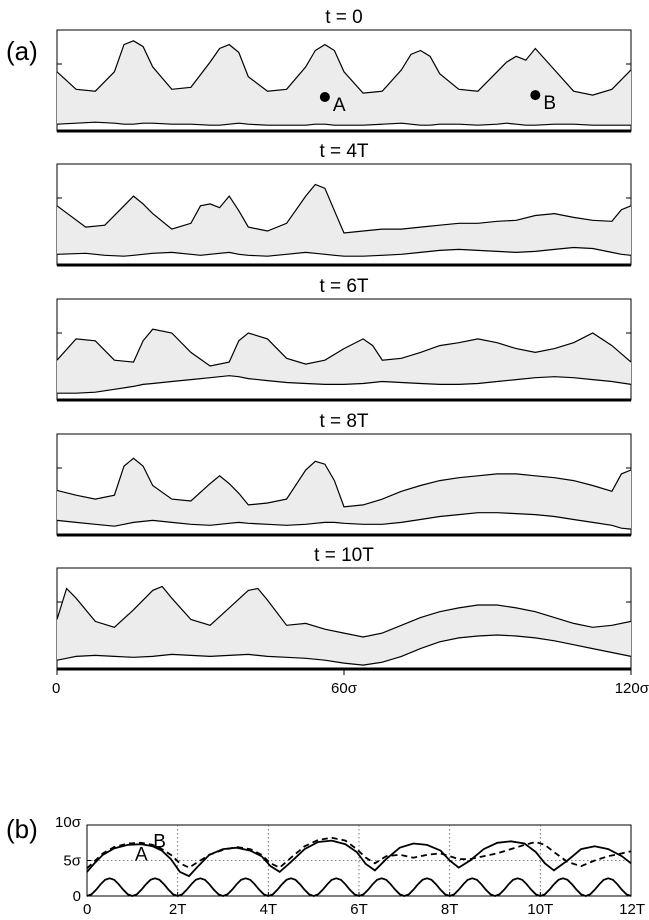  I want to click on x-tick-label: 2T, so click(178, 909).